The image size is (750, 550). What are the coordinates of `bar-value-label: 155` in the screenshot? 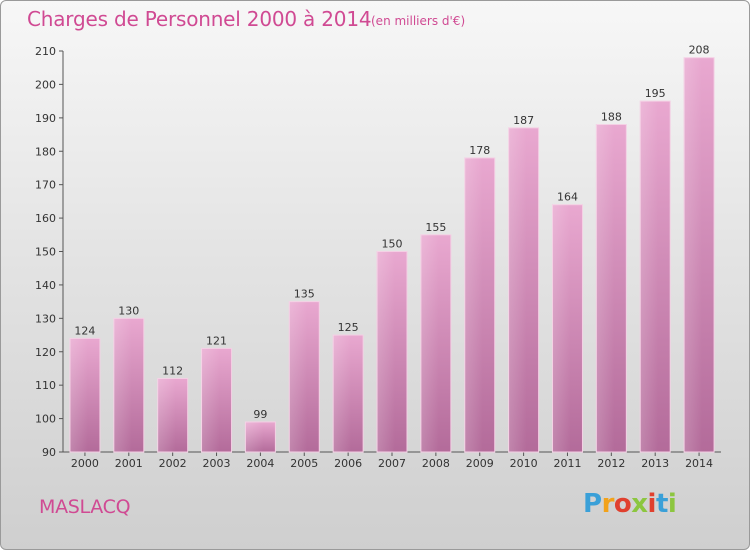 It's located at (435, 227).